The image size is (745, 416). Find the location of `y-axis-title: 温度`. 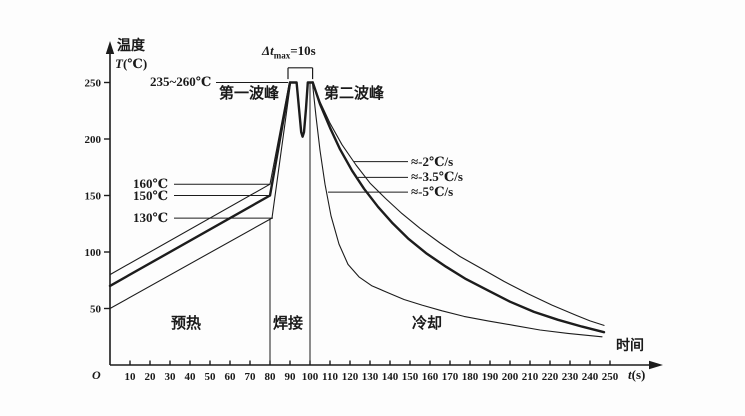

y-axis-title: 温度 is located at coordinates (131, 46).